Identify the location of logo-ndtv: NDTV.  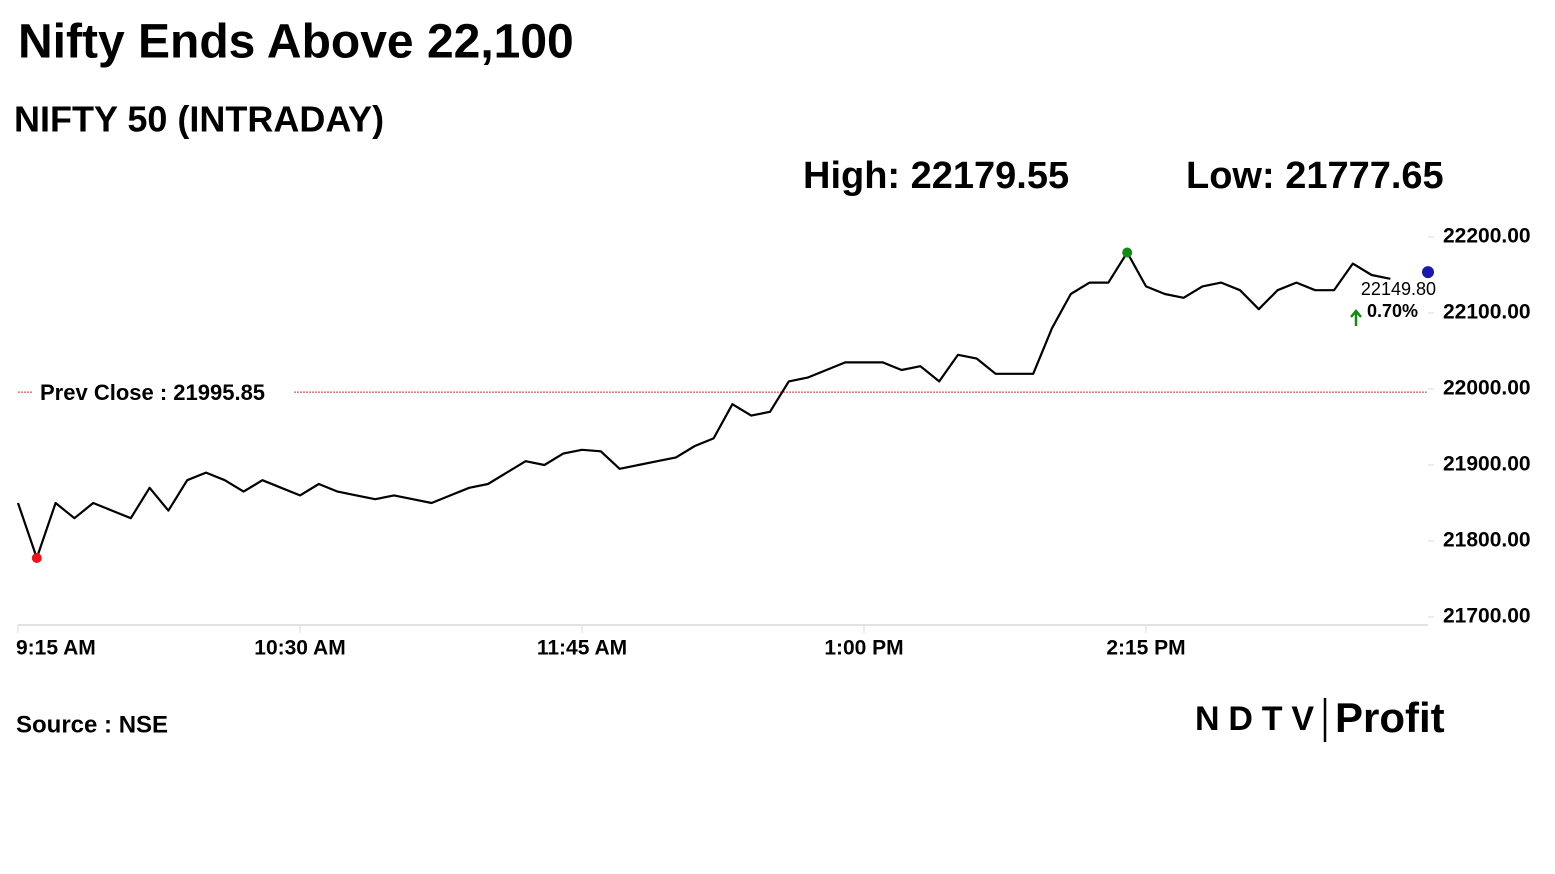
(1254, 719).